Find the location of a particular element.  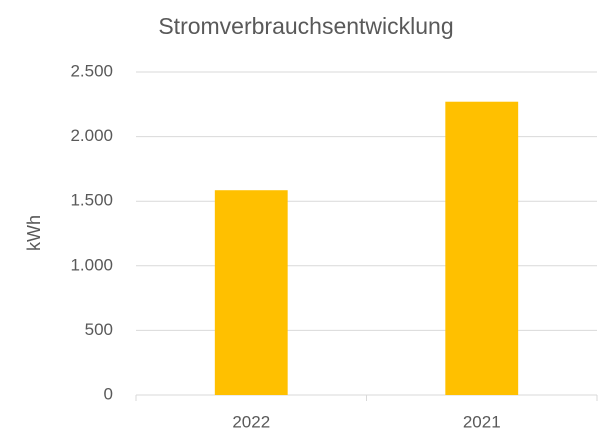

y-tick-label: 2.000 is located at coordinates (91, 135).